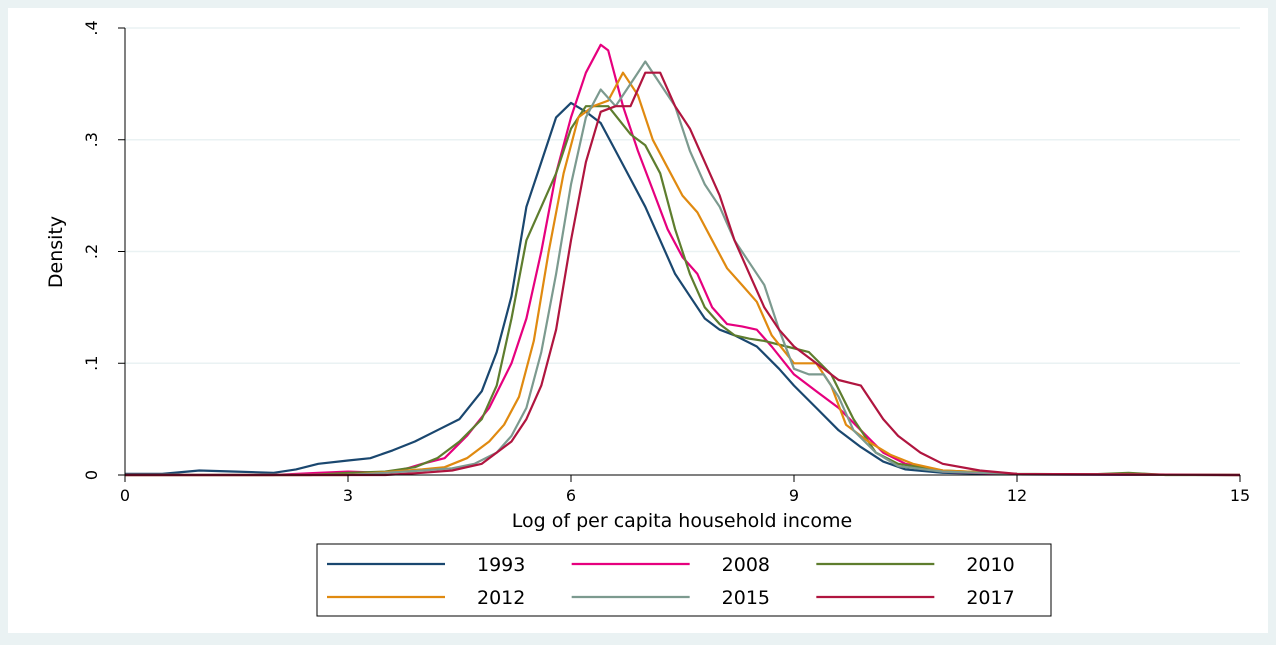 This screenshot has height=645, width=1276. I want to click on x-tick-label: 12, so click(1017, 495).